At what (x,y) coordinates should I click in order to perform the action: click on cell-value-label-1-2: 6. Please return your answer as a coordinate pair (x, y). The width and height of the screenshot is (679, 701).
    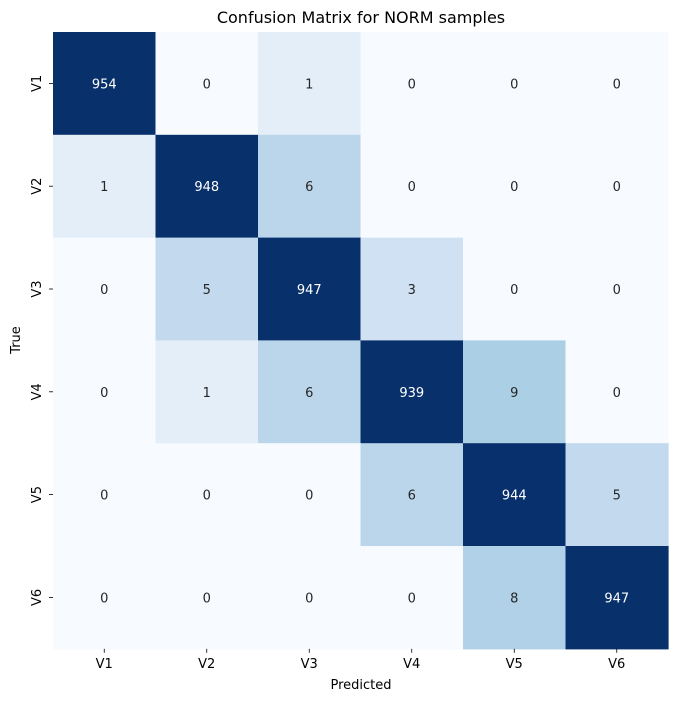
    Looking at the image, I should click on (309, 187).